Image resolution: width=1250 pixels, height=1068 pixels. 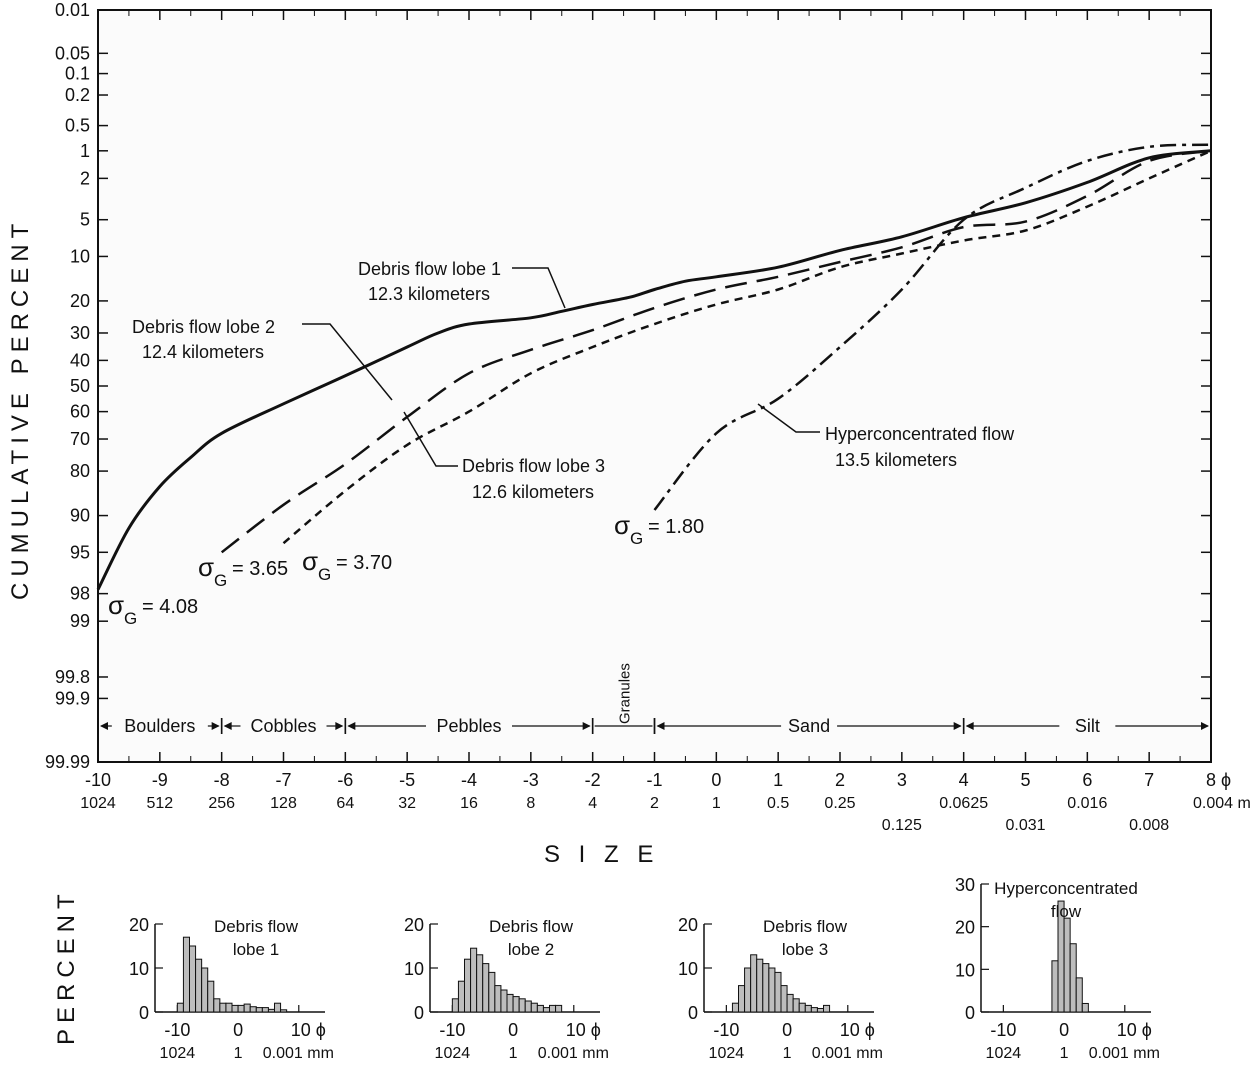 I want to click on size-class-label: Silt, so click(x=1087, y=726).